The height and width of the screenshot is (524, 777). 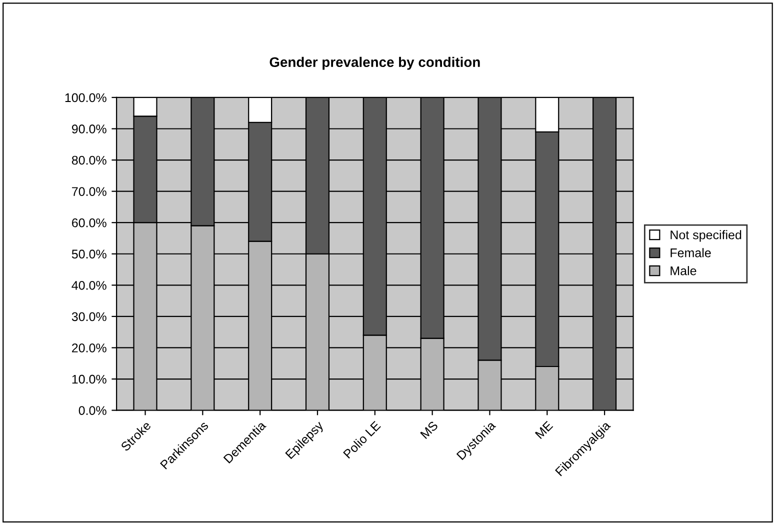 What do you see at coordinates (85, 97) in the screenshot?
I see `y-tick-label: 100.0%` at bounding box center [85, 97].